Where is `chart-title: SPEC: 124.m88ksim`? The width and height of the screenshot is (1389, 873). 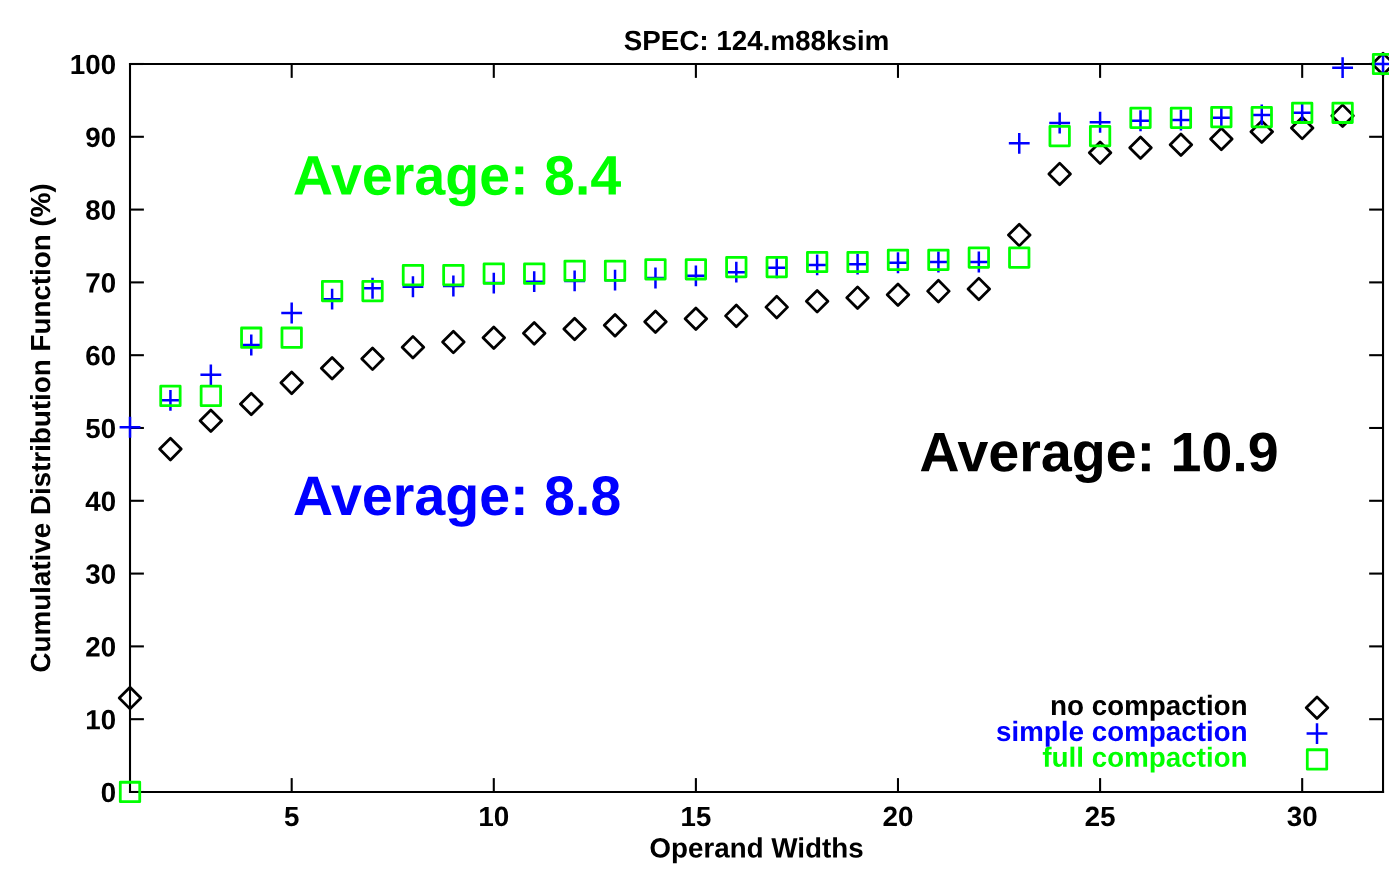 chart-title: SPEC: 124.m88ksim is located at coordinates (756, 40).